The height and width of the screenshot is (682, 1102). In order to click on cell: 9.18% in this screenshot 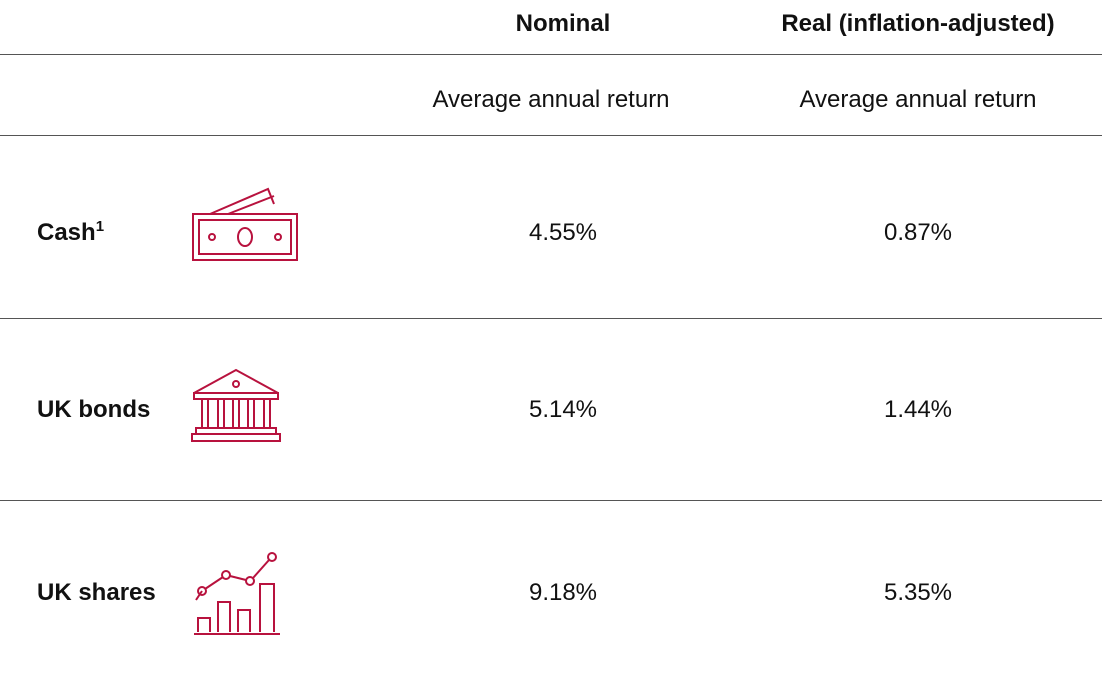, I will do `click(563, 592)`.